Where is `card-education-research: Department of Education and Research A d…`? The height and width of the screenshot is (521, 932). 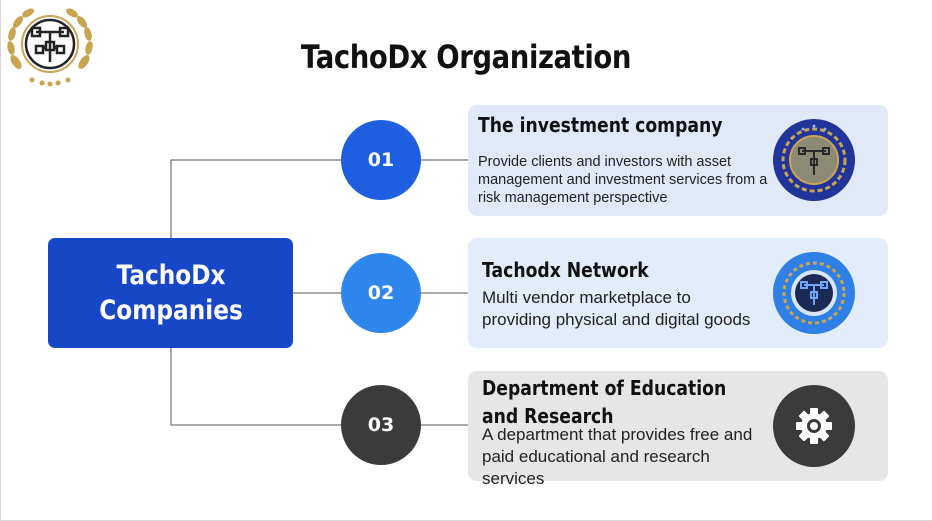 card-education-research: Department of Education and Research A d… is located at coordinates (678, 429).